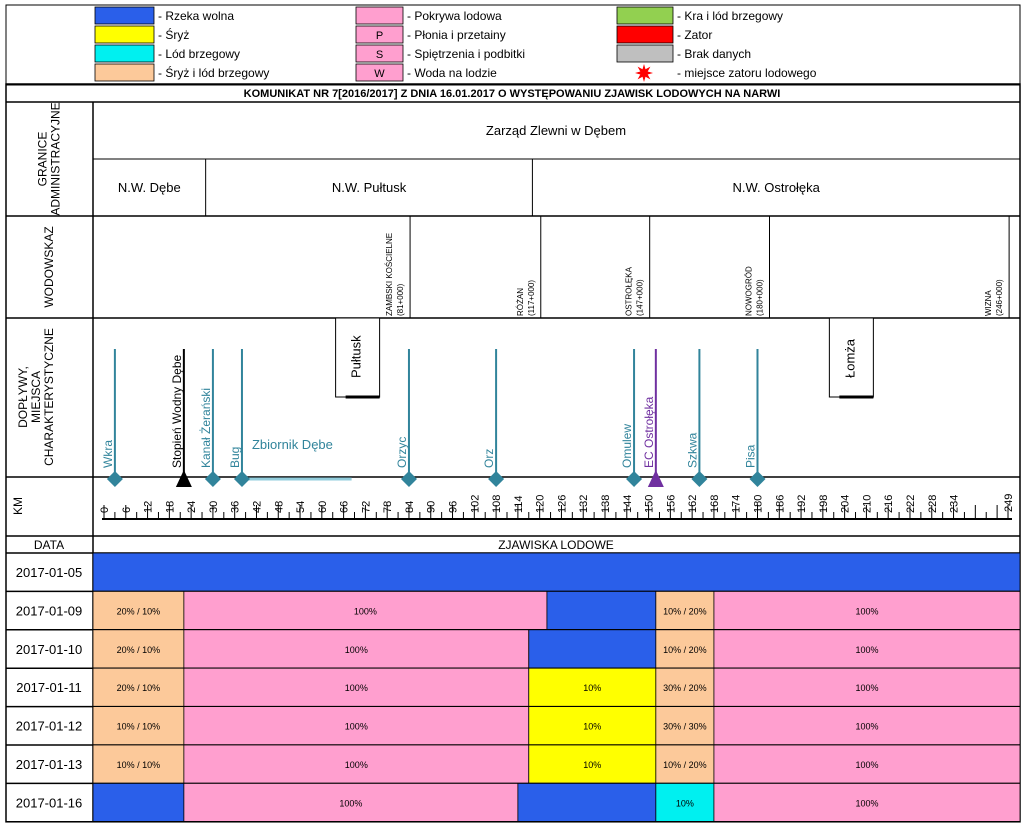 Image resolution: width=1024 pixels, height=825 pixels. What do you see at coordinates (849, 358) in the screenshot?
I see `town-name: Łomża` at bounding box center [849, 358].